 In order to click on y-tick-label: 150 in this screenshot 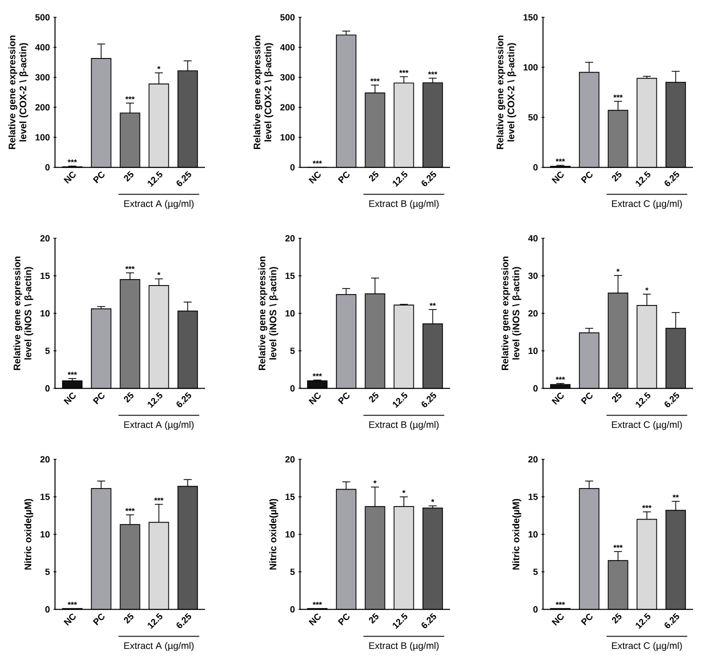, I will do `click(531, 17)`.